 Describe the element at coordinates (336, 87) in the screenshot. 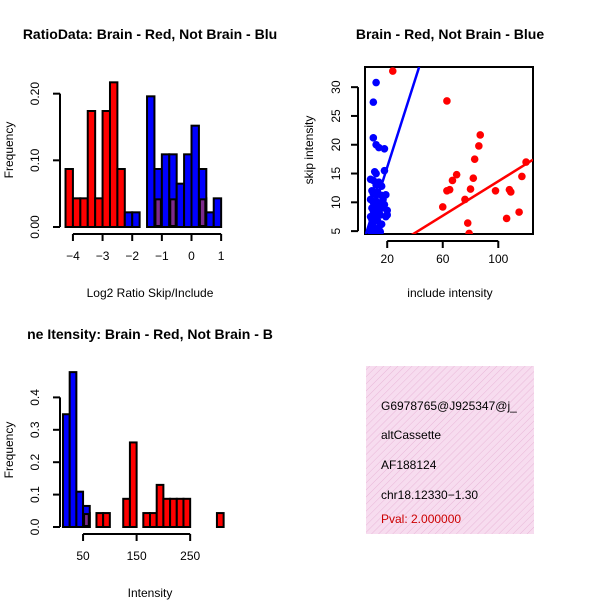

I see `y-tick-label: 30` at that location.